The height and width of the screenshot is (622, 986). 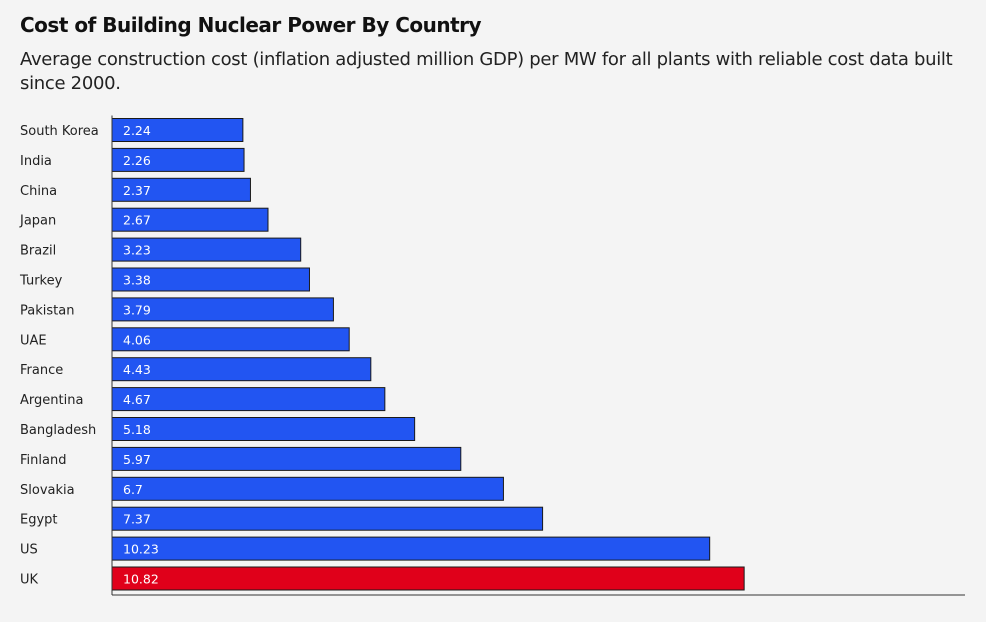 I want to click on category-label: Turkey, so click(x=41, y=281).